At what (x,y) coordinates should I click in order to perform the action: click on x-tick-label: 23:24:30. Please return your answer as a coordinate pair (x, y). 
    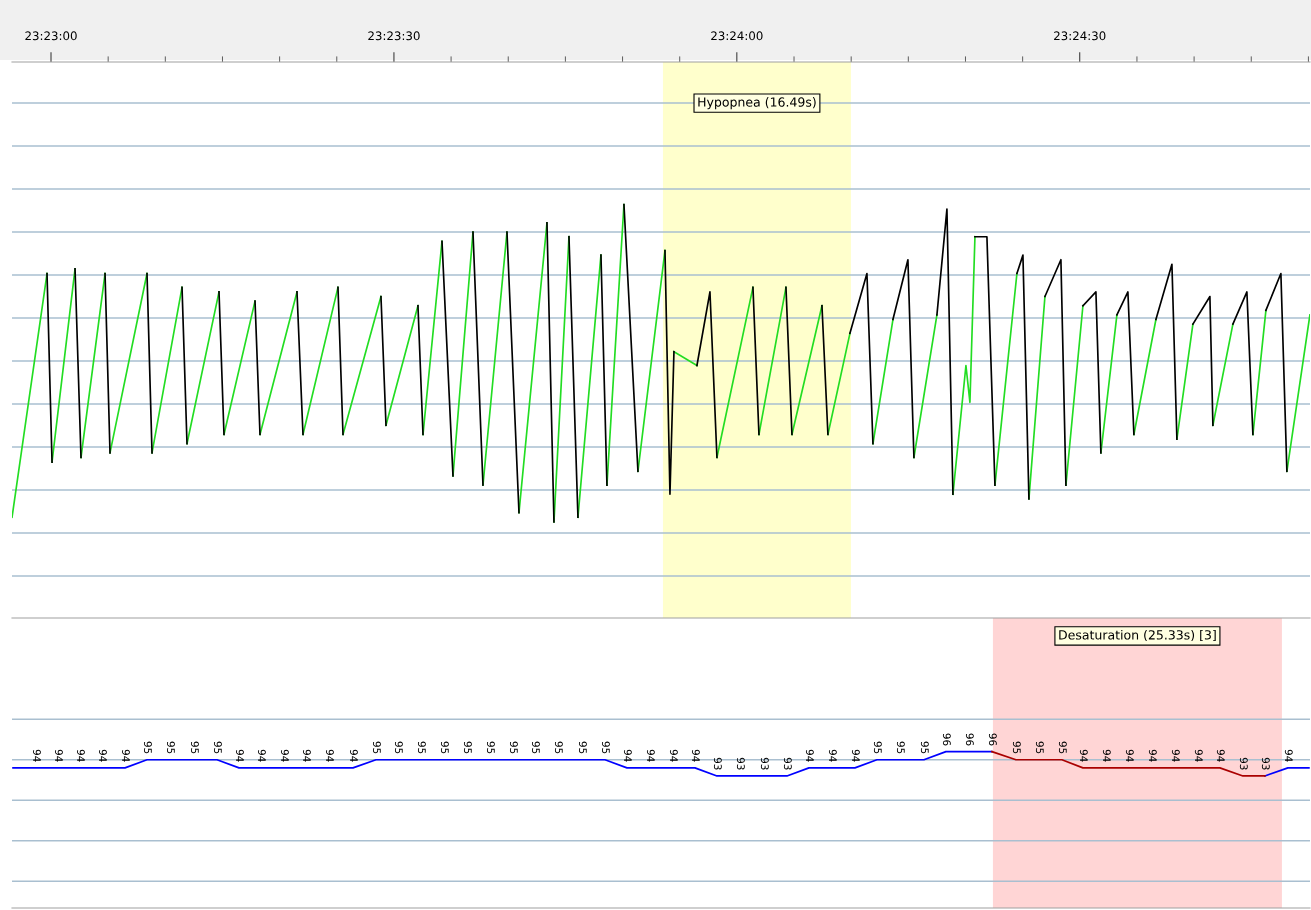
    Looking at the image, I should click on (1080, 36).